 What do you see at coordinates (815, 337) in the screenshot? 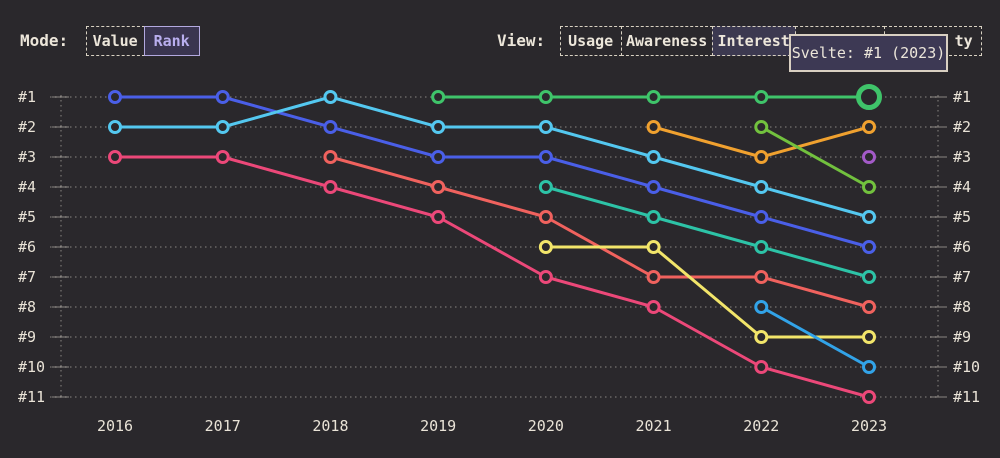
I see `line-sky` at bounding box center [815, 337].